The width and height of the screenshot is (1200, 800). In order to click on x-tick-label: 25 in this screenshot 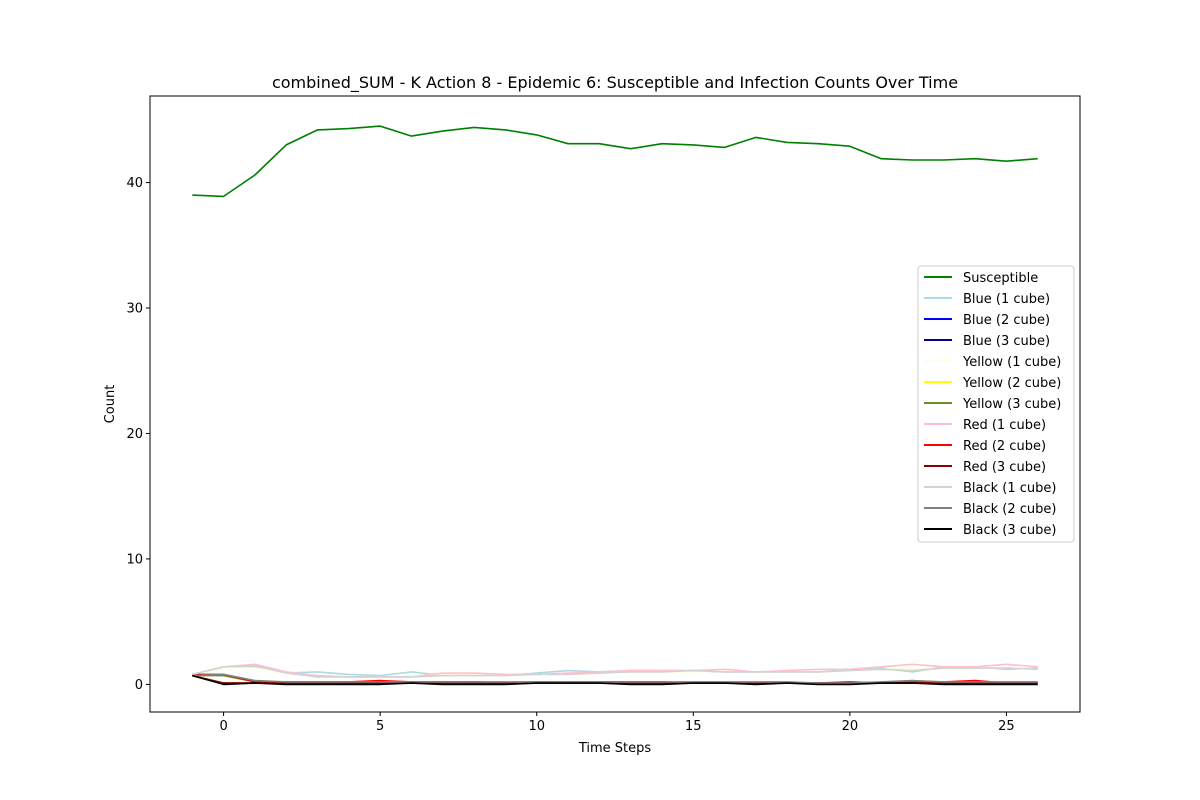, I will do `click(1006, 726)`.